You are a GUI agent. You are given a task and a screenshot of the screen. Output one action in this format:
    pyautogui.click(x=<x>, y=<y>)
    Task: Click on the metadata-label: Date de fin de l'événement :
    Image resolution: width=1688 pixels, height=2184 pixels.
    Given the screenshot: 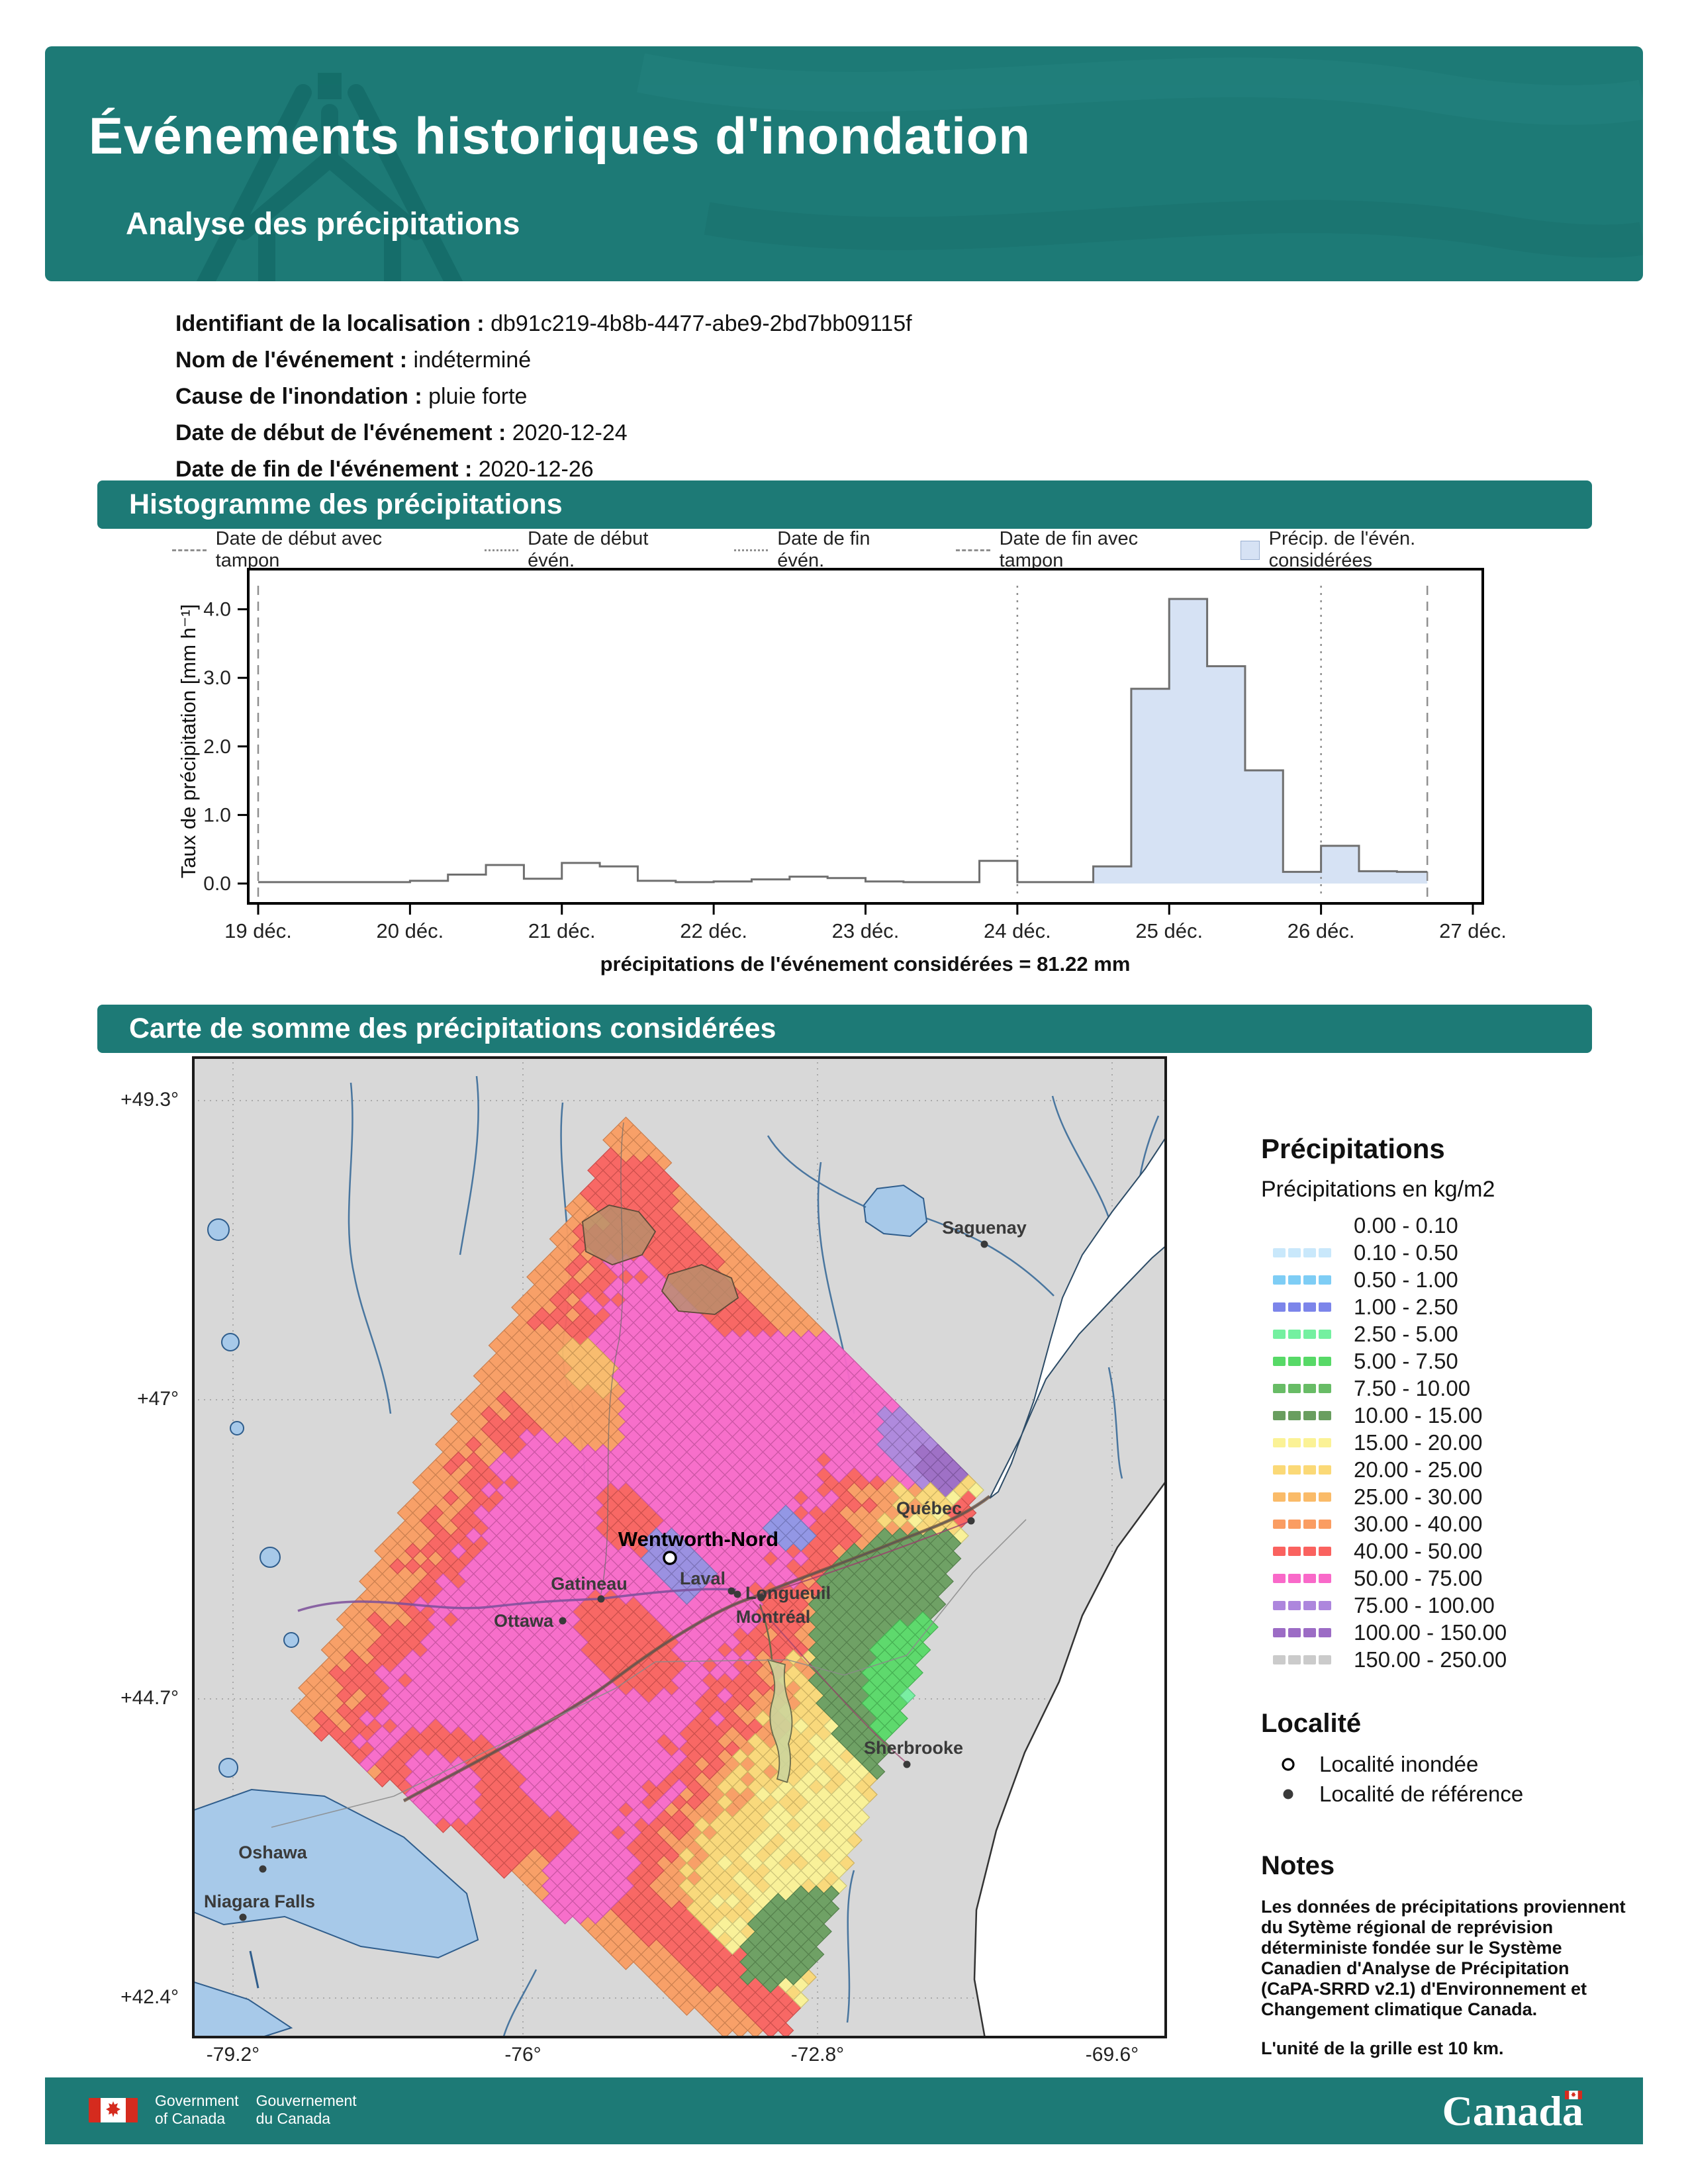 What is the action you would take?
    pyautogui.click(x=327, y=469)
    